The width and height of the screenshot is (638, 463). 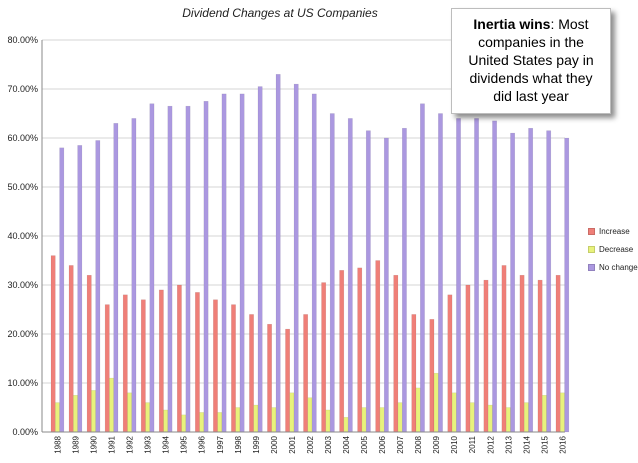 I want to click on x-tick-label: 1990, so click(x=94, y=444).